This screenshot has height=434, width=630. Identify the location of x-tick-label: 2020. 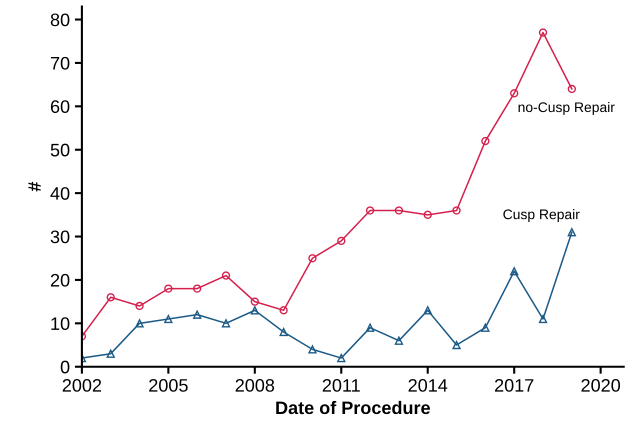
(600, 385).